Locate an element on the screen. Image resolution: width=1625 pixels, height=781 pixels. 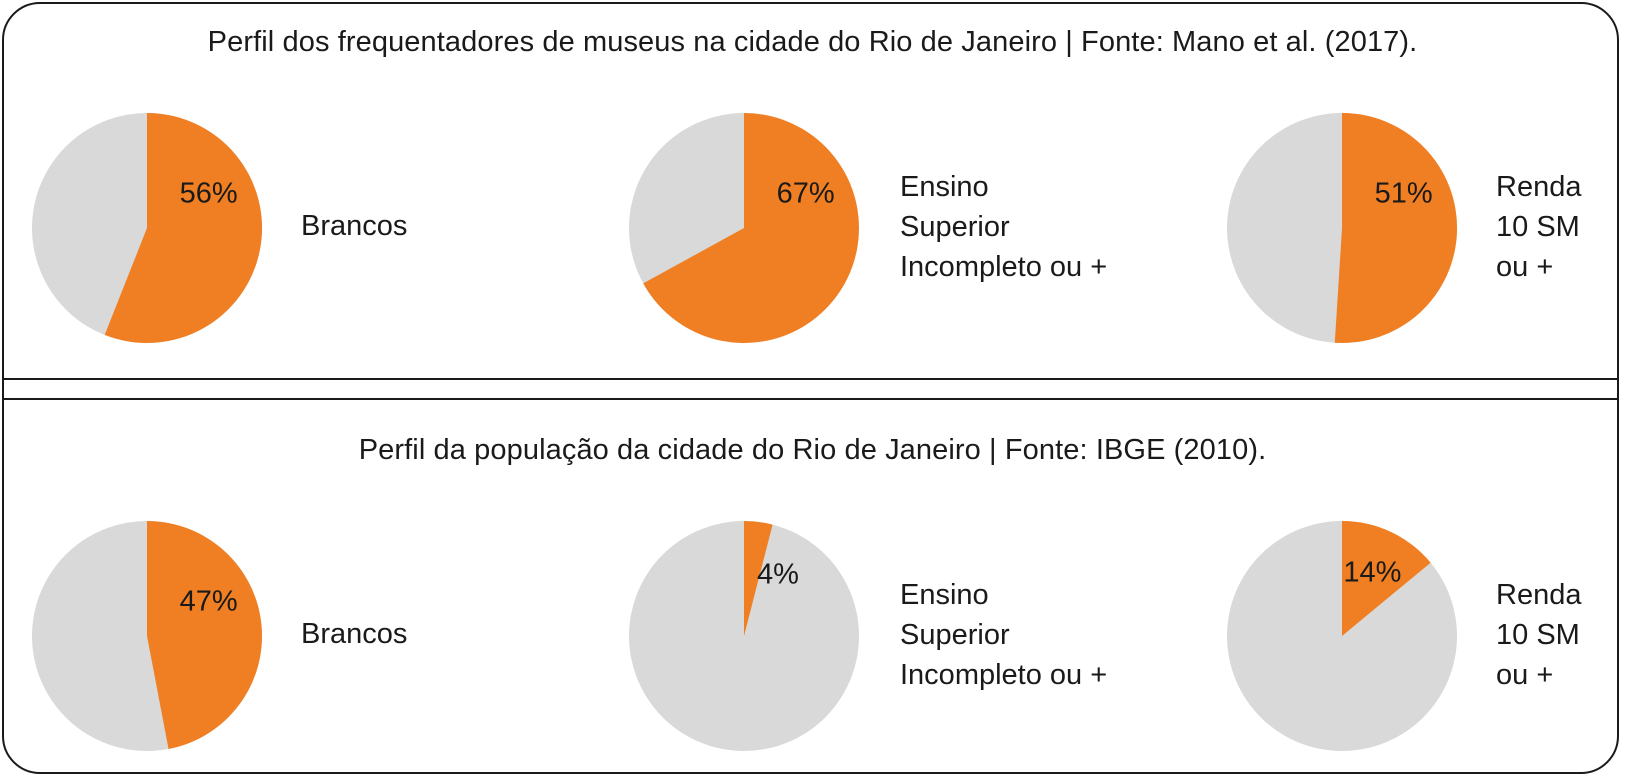
pie-chart: 14% is located at coordinates (1342, 636).